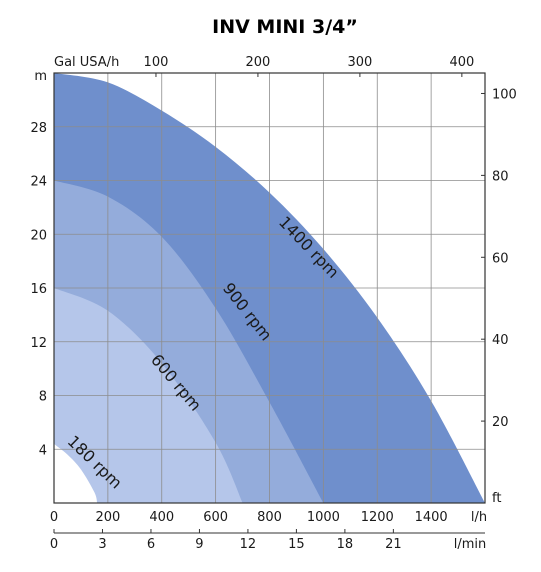 Image resolution: width=541 pixels, height=572 pixels. Describe the element at coordinates (102, 544) in the screenshot. I see `x2-tick-label: 3` at that location.